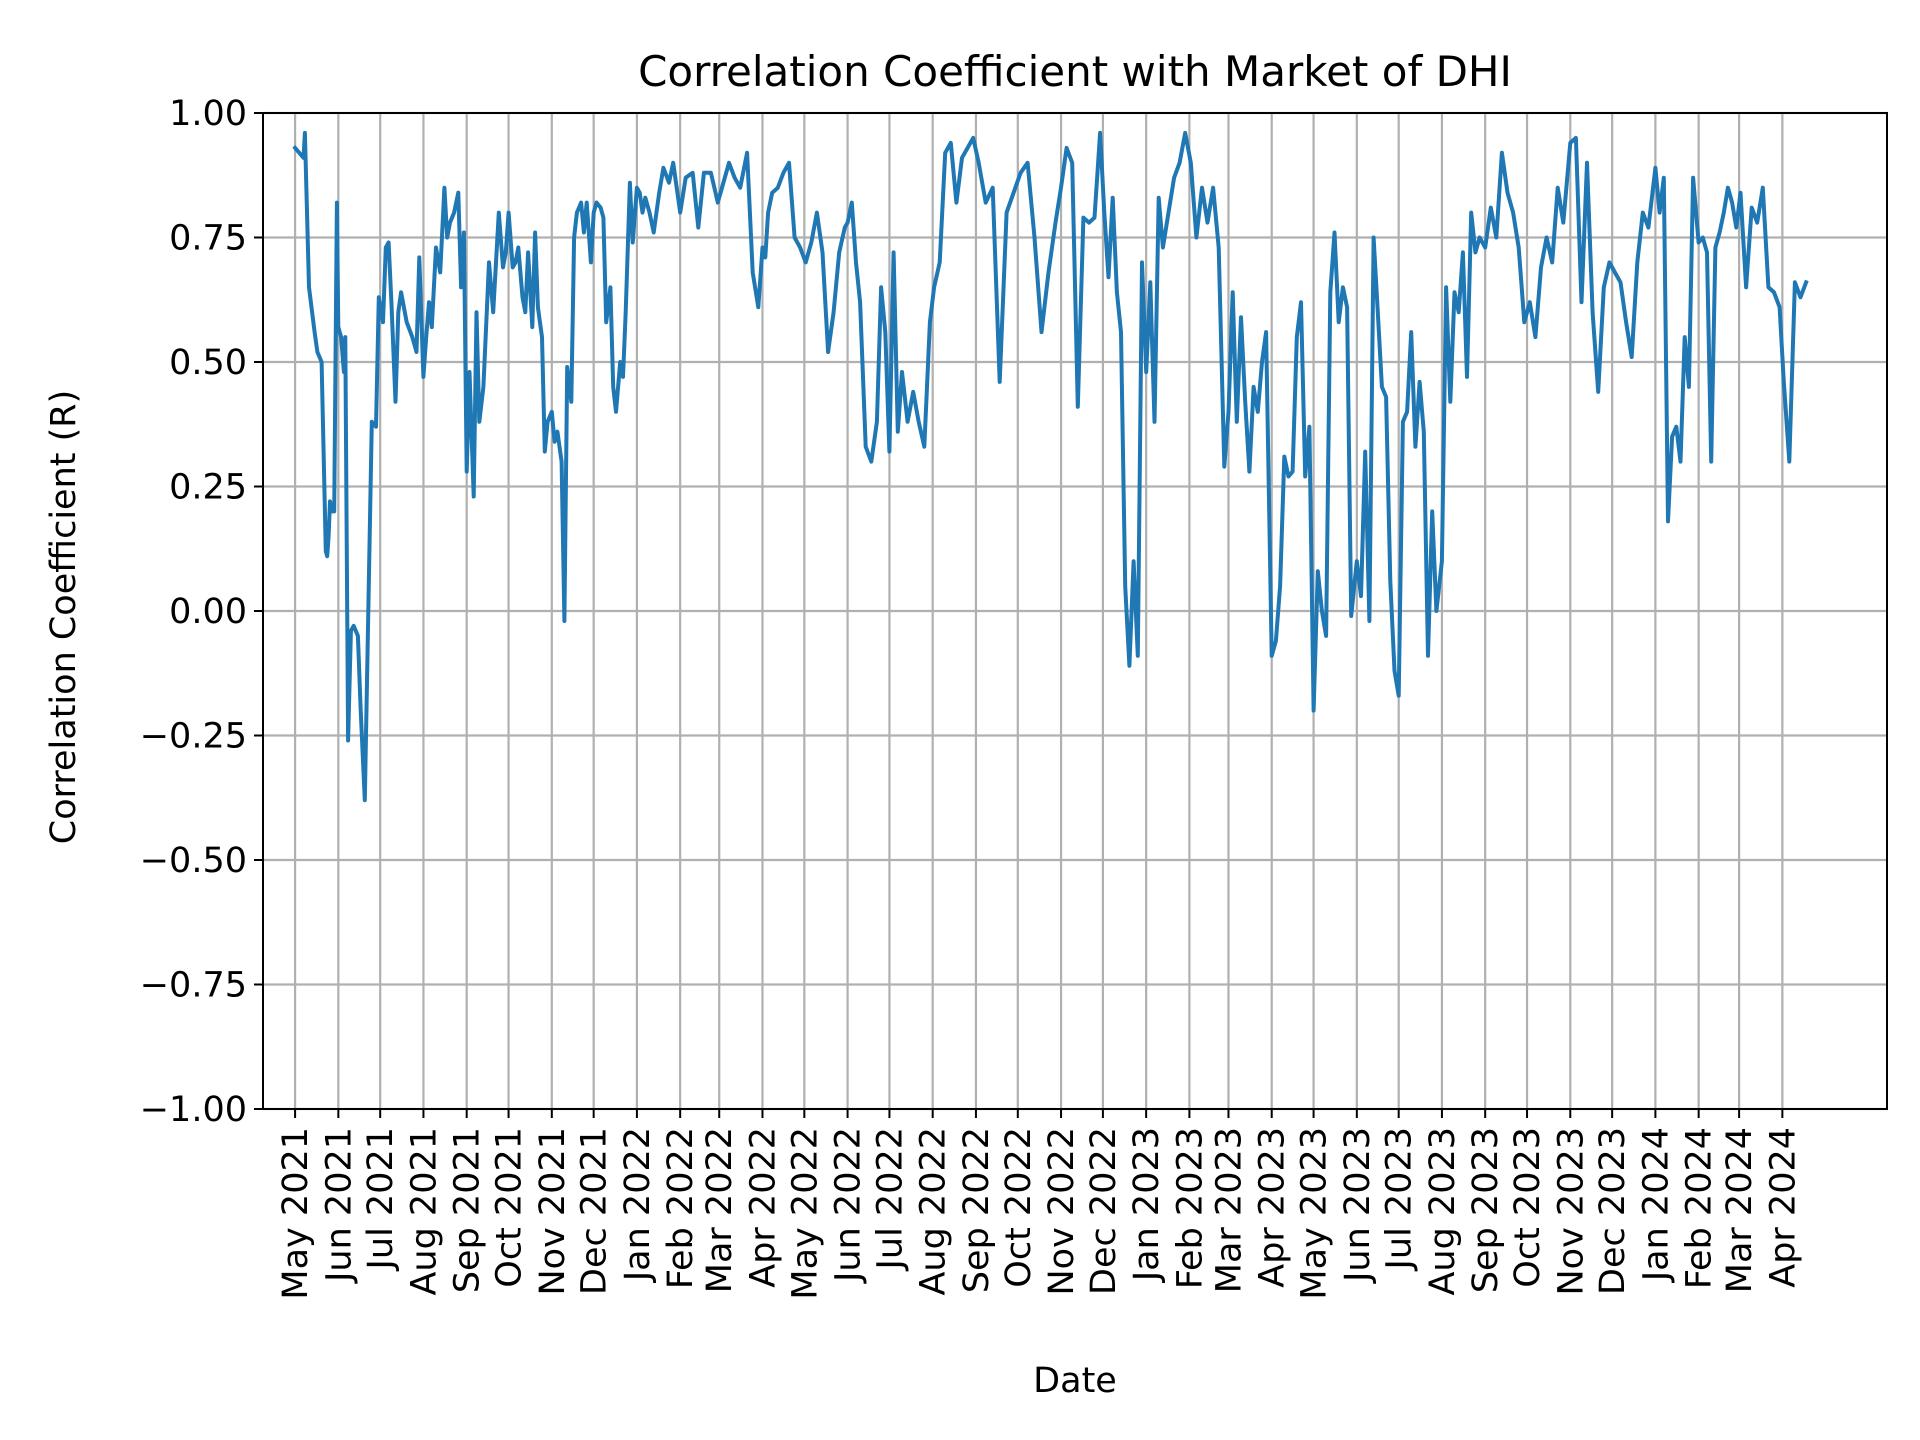 This screenshot has height=1440, width=1920. What do you see at coordinates (64, 617) in the screenshot?
I see `y-axis-label: Correlation Coefficient (R)` at bounding box center [64, 617].